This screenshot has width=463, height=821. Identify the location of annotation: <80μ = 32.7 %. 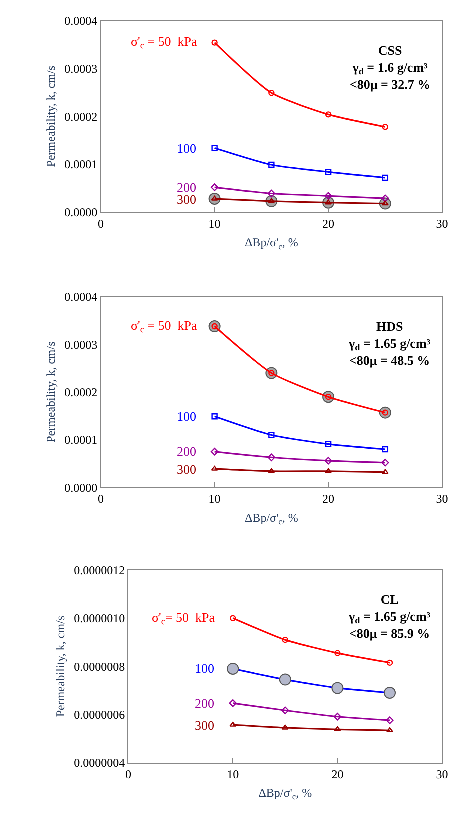
(390, 84).